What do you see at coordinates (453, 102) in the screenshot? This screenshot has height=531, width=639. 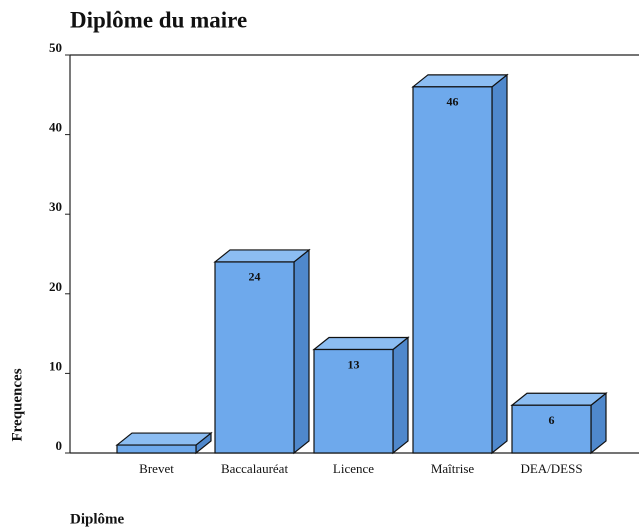 I see `value-label: 46` at bounding box center [453, 102].